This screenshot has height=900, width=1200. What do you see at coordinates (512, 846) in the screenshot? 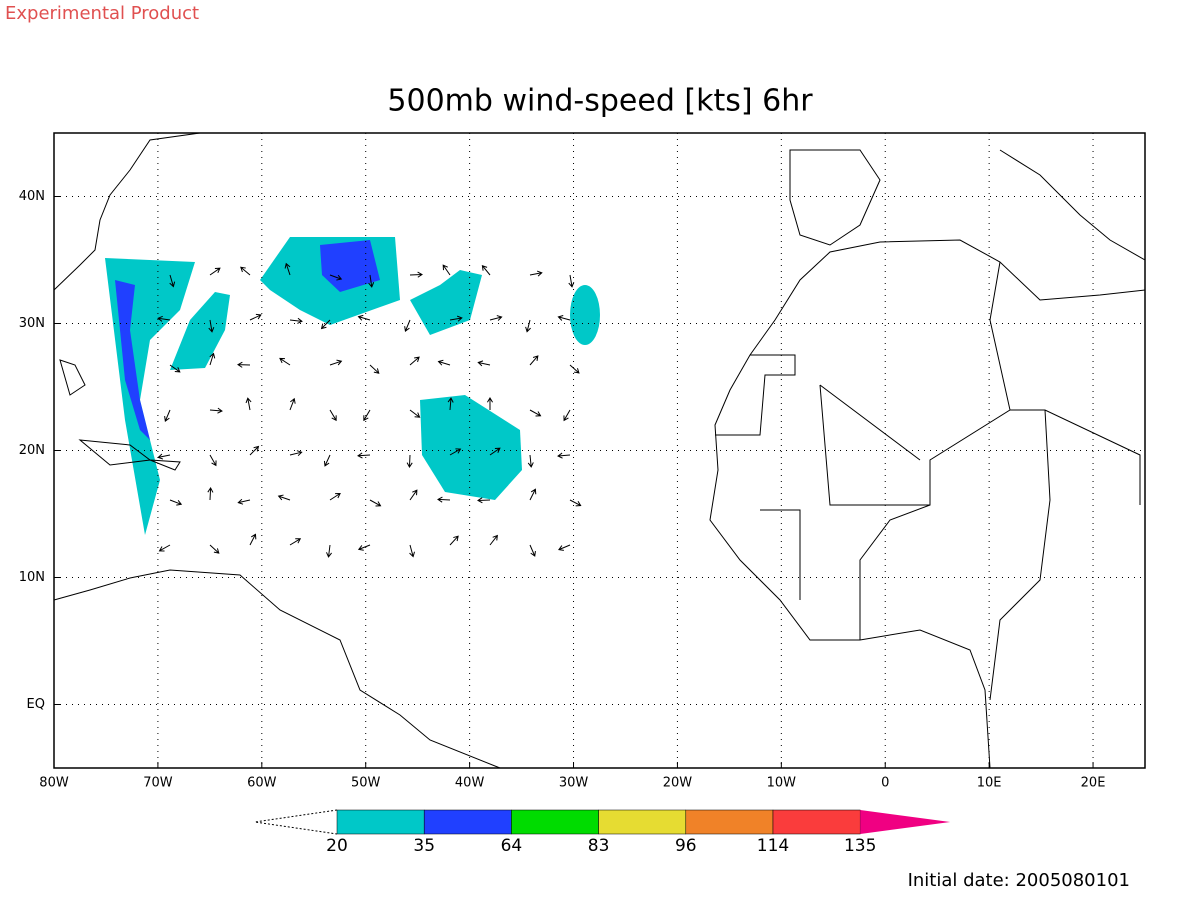
I see `colorbar-label: 64` at bounding box center [512, 846].